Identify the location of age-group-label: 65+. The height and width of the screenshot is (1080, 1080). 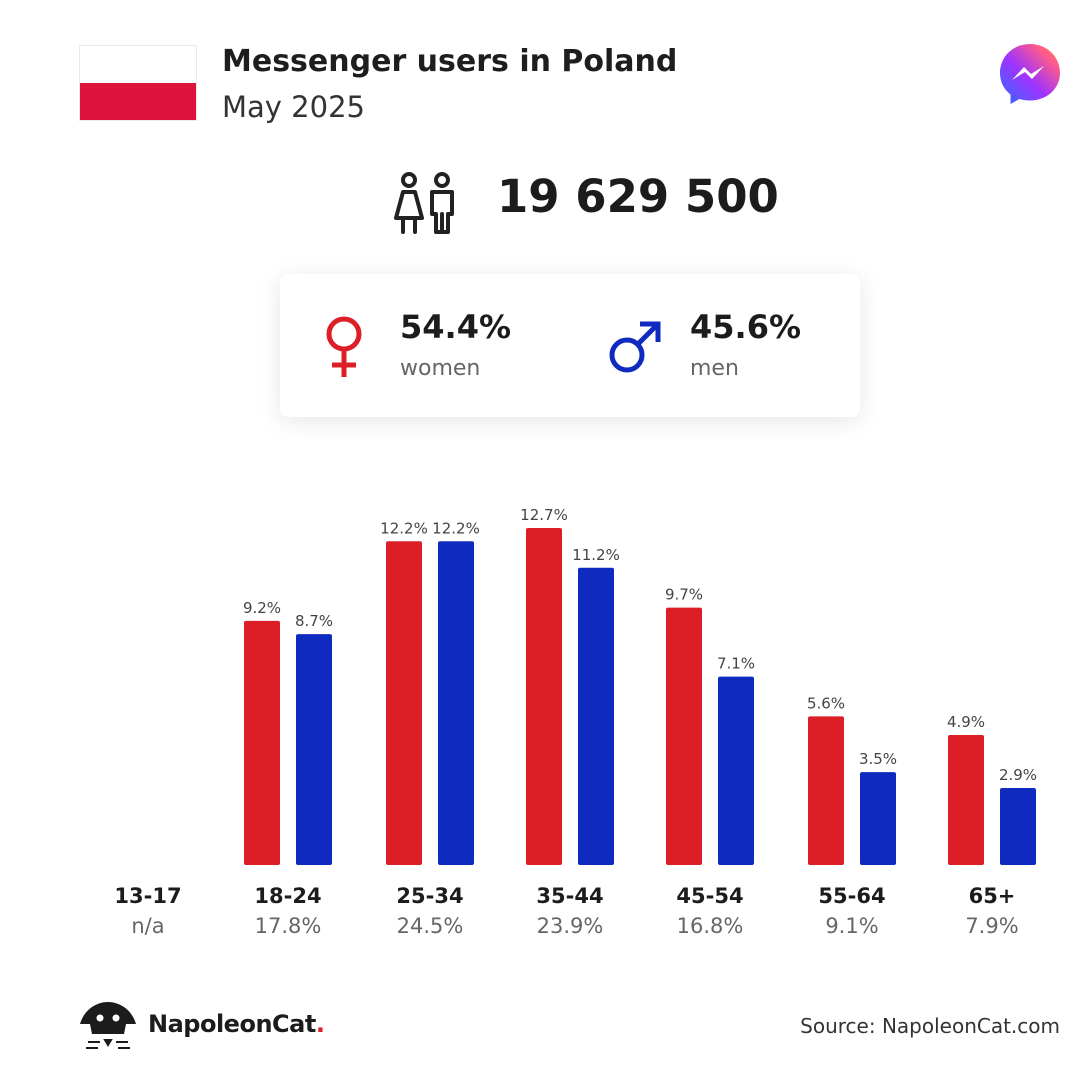
(992, 896).